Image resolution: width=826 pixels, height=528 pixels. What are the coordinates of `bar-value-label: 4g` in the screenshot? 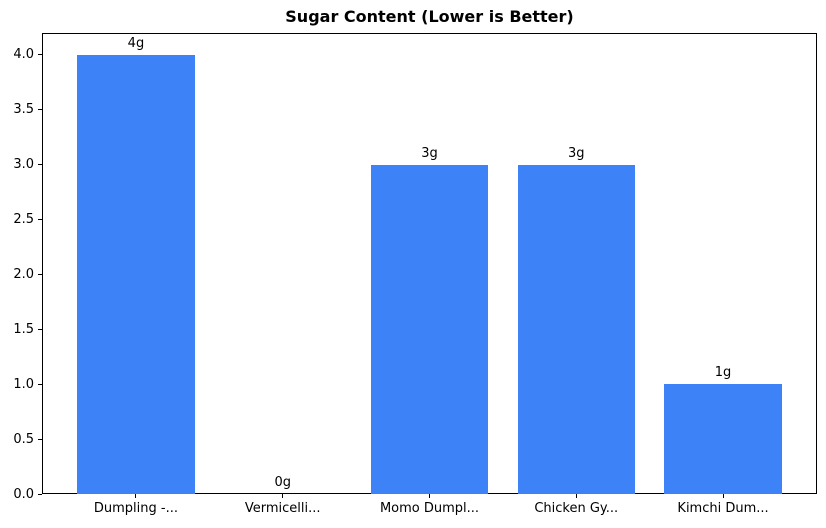 It's located at (136, 43).